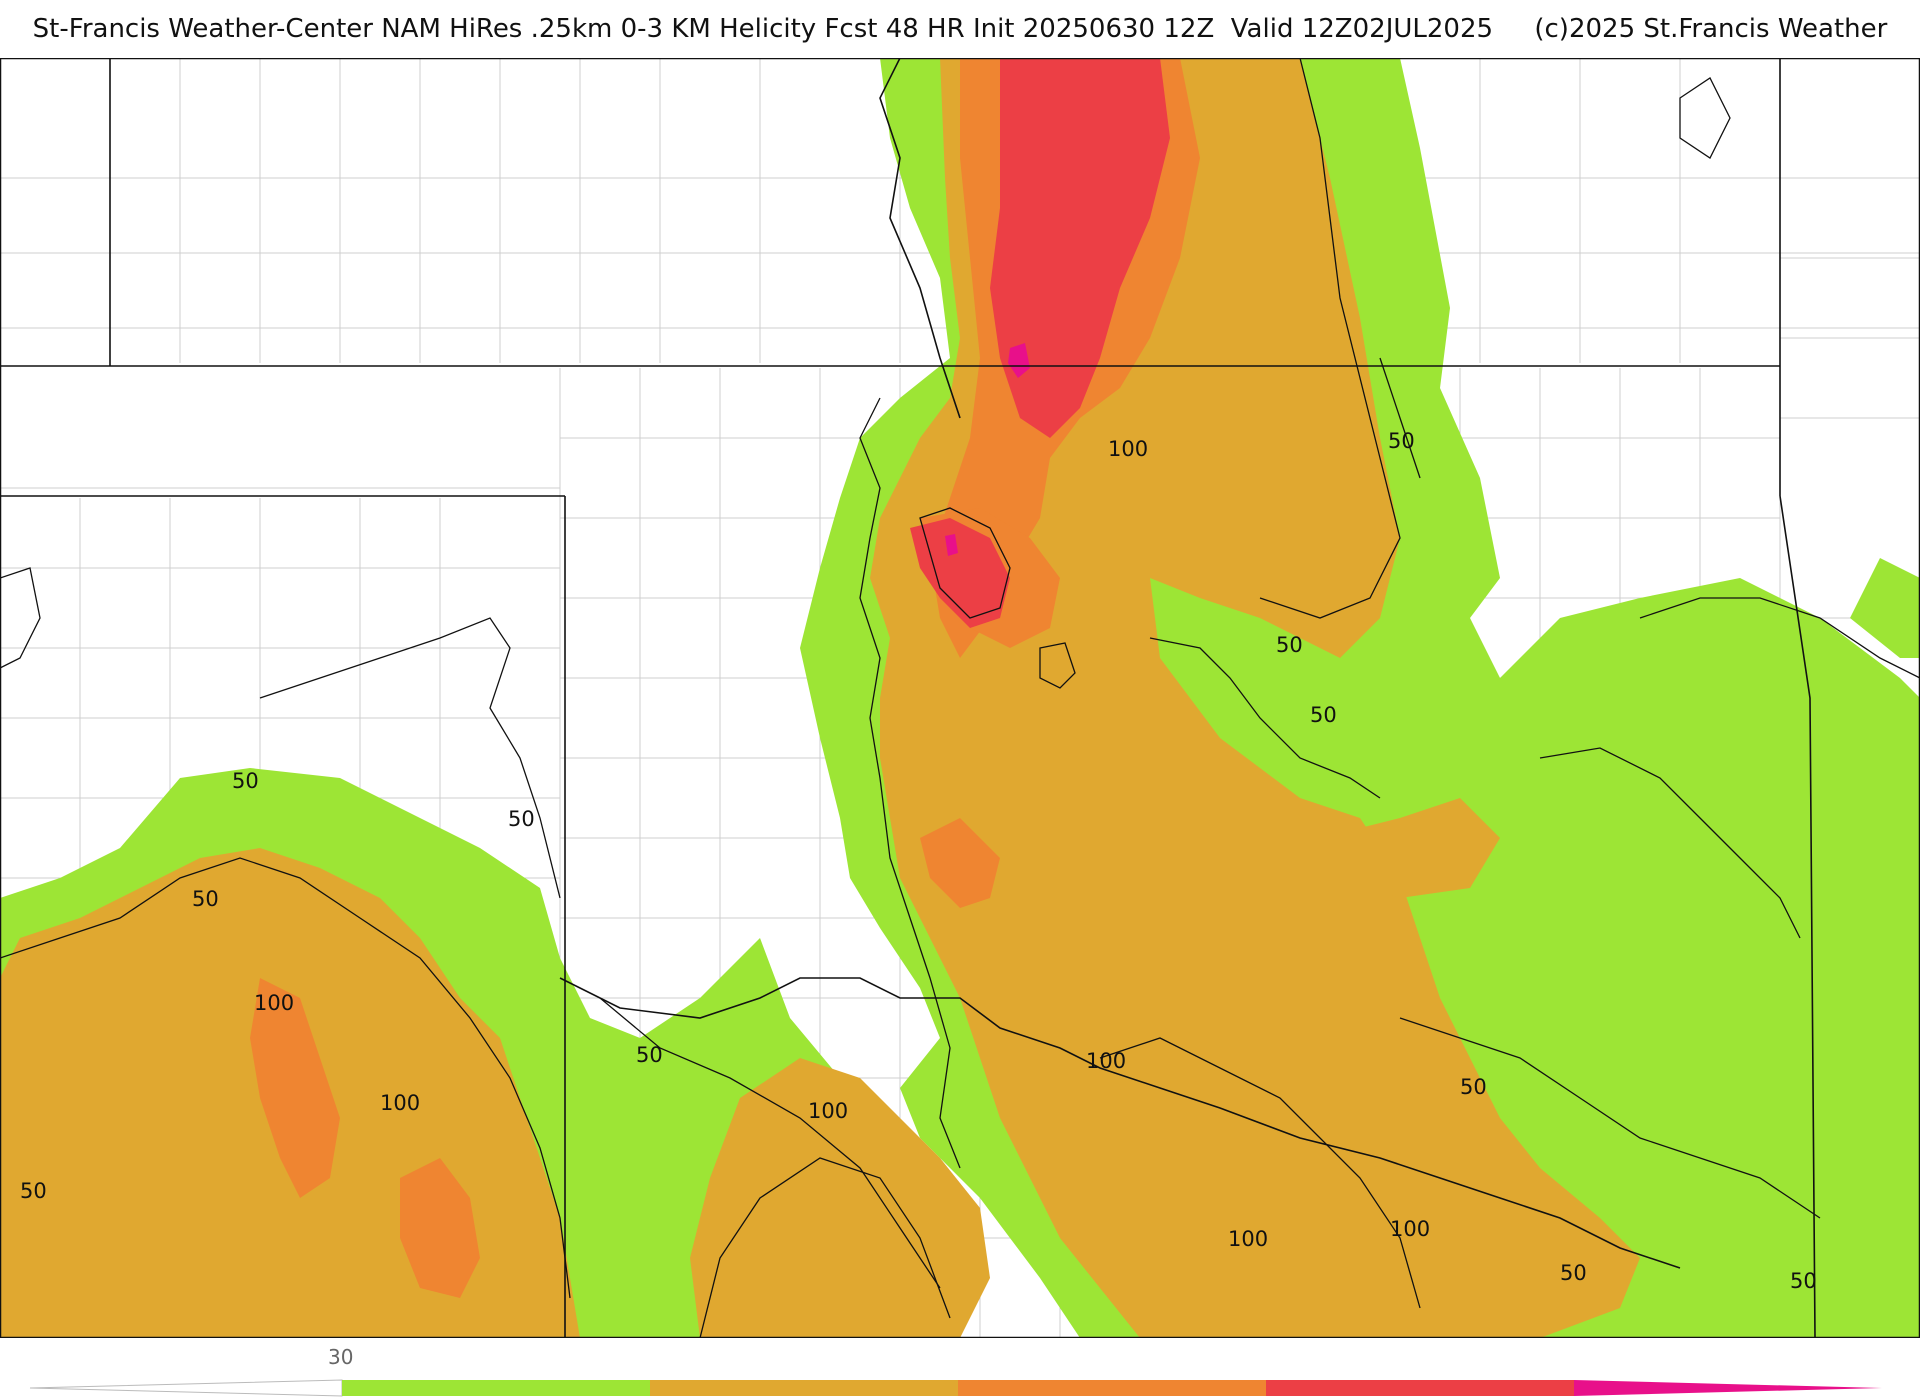  What do you see at coordinates (340, 1357) in the screenshot?
I see `colorbar-tick-label: 30` at bounding box center [340, 1357].